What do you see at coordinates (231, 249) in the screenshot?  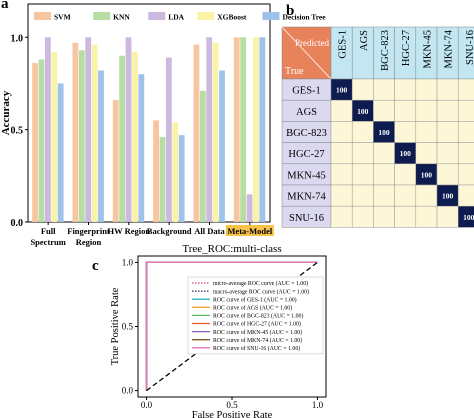 I see `roc-title: Tree_ROC:multi-class` at bounding box center [231, 249].